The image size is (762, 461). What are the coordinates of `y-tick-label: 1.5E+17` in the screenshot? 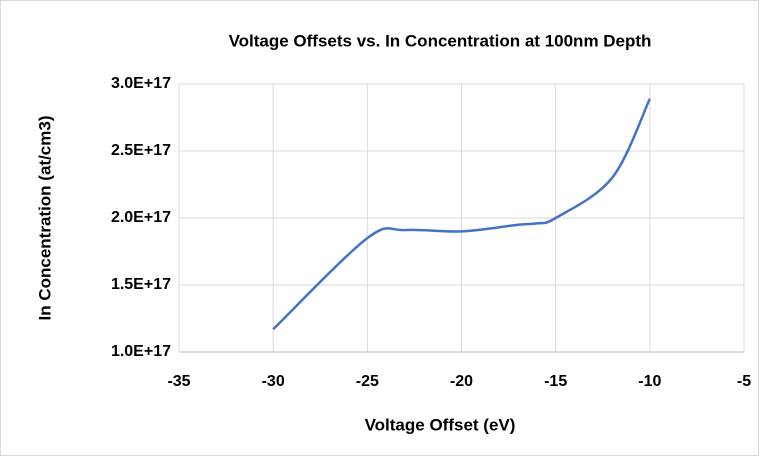 It's located at (141, 284).